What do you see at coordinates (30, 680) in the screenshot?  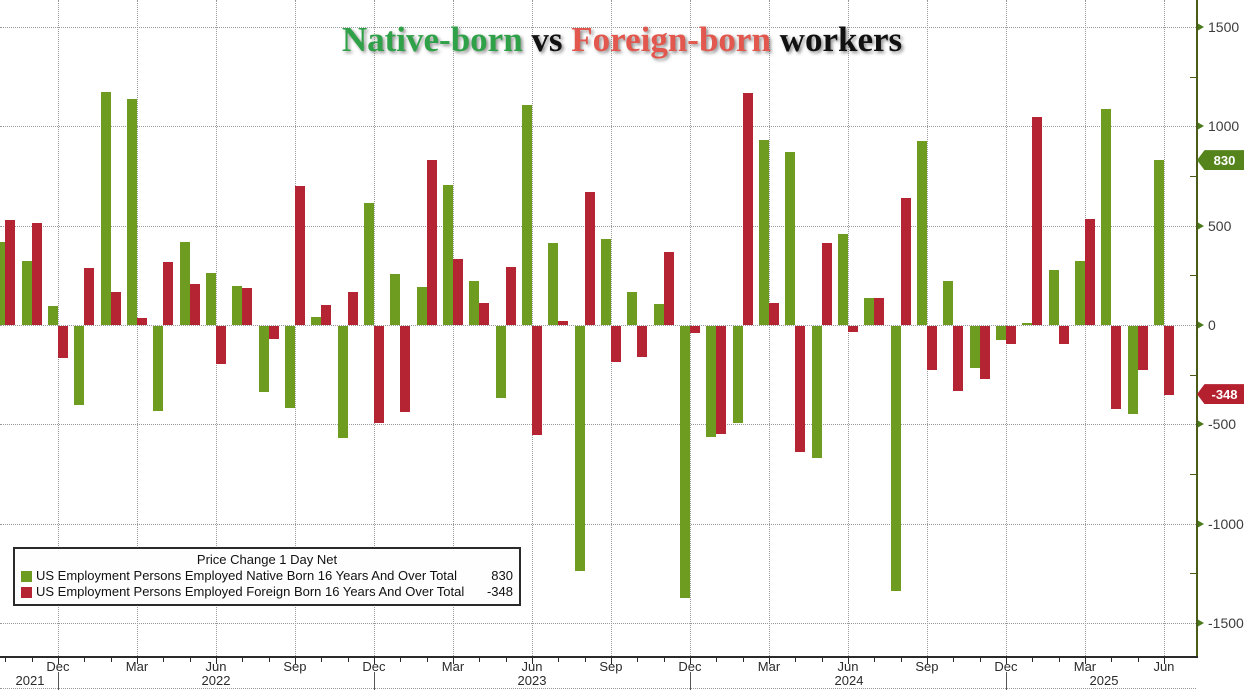 I see `x-axis-year-label: 2021` at bounding box center [30, 680].